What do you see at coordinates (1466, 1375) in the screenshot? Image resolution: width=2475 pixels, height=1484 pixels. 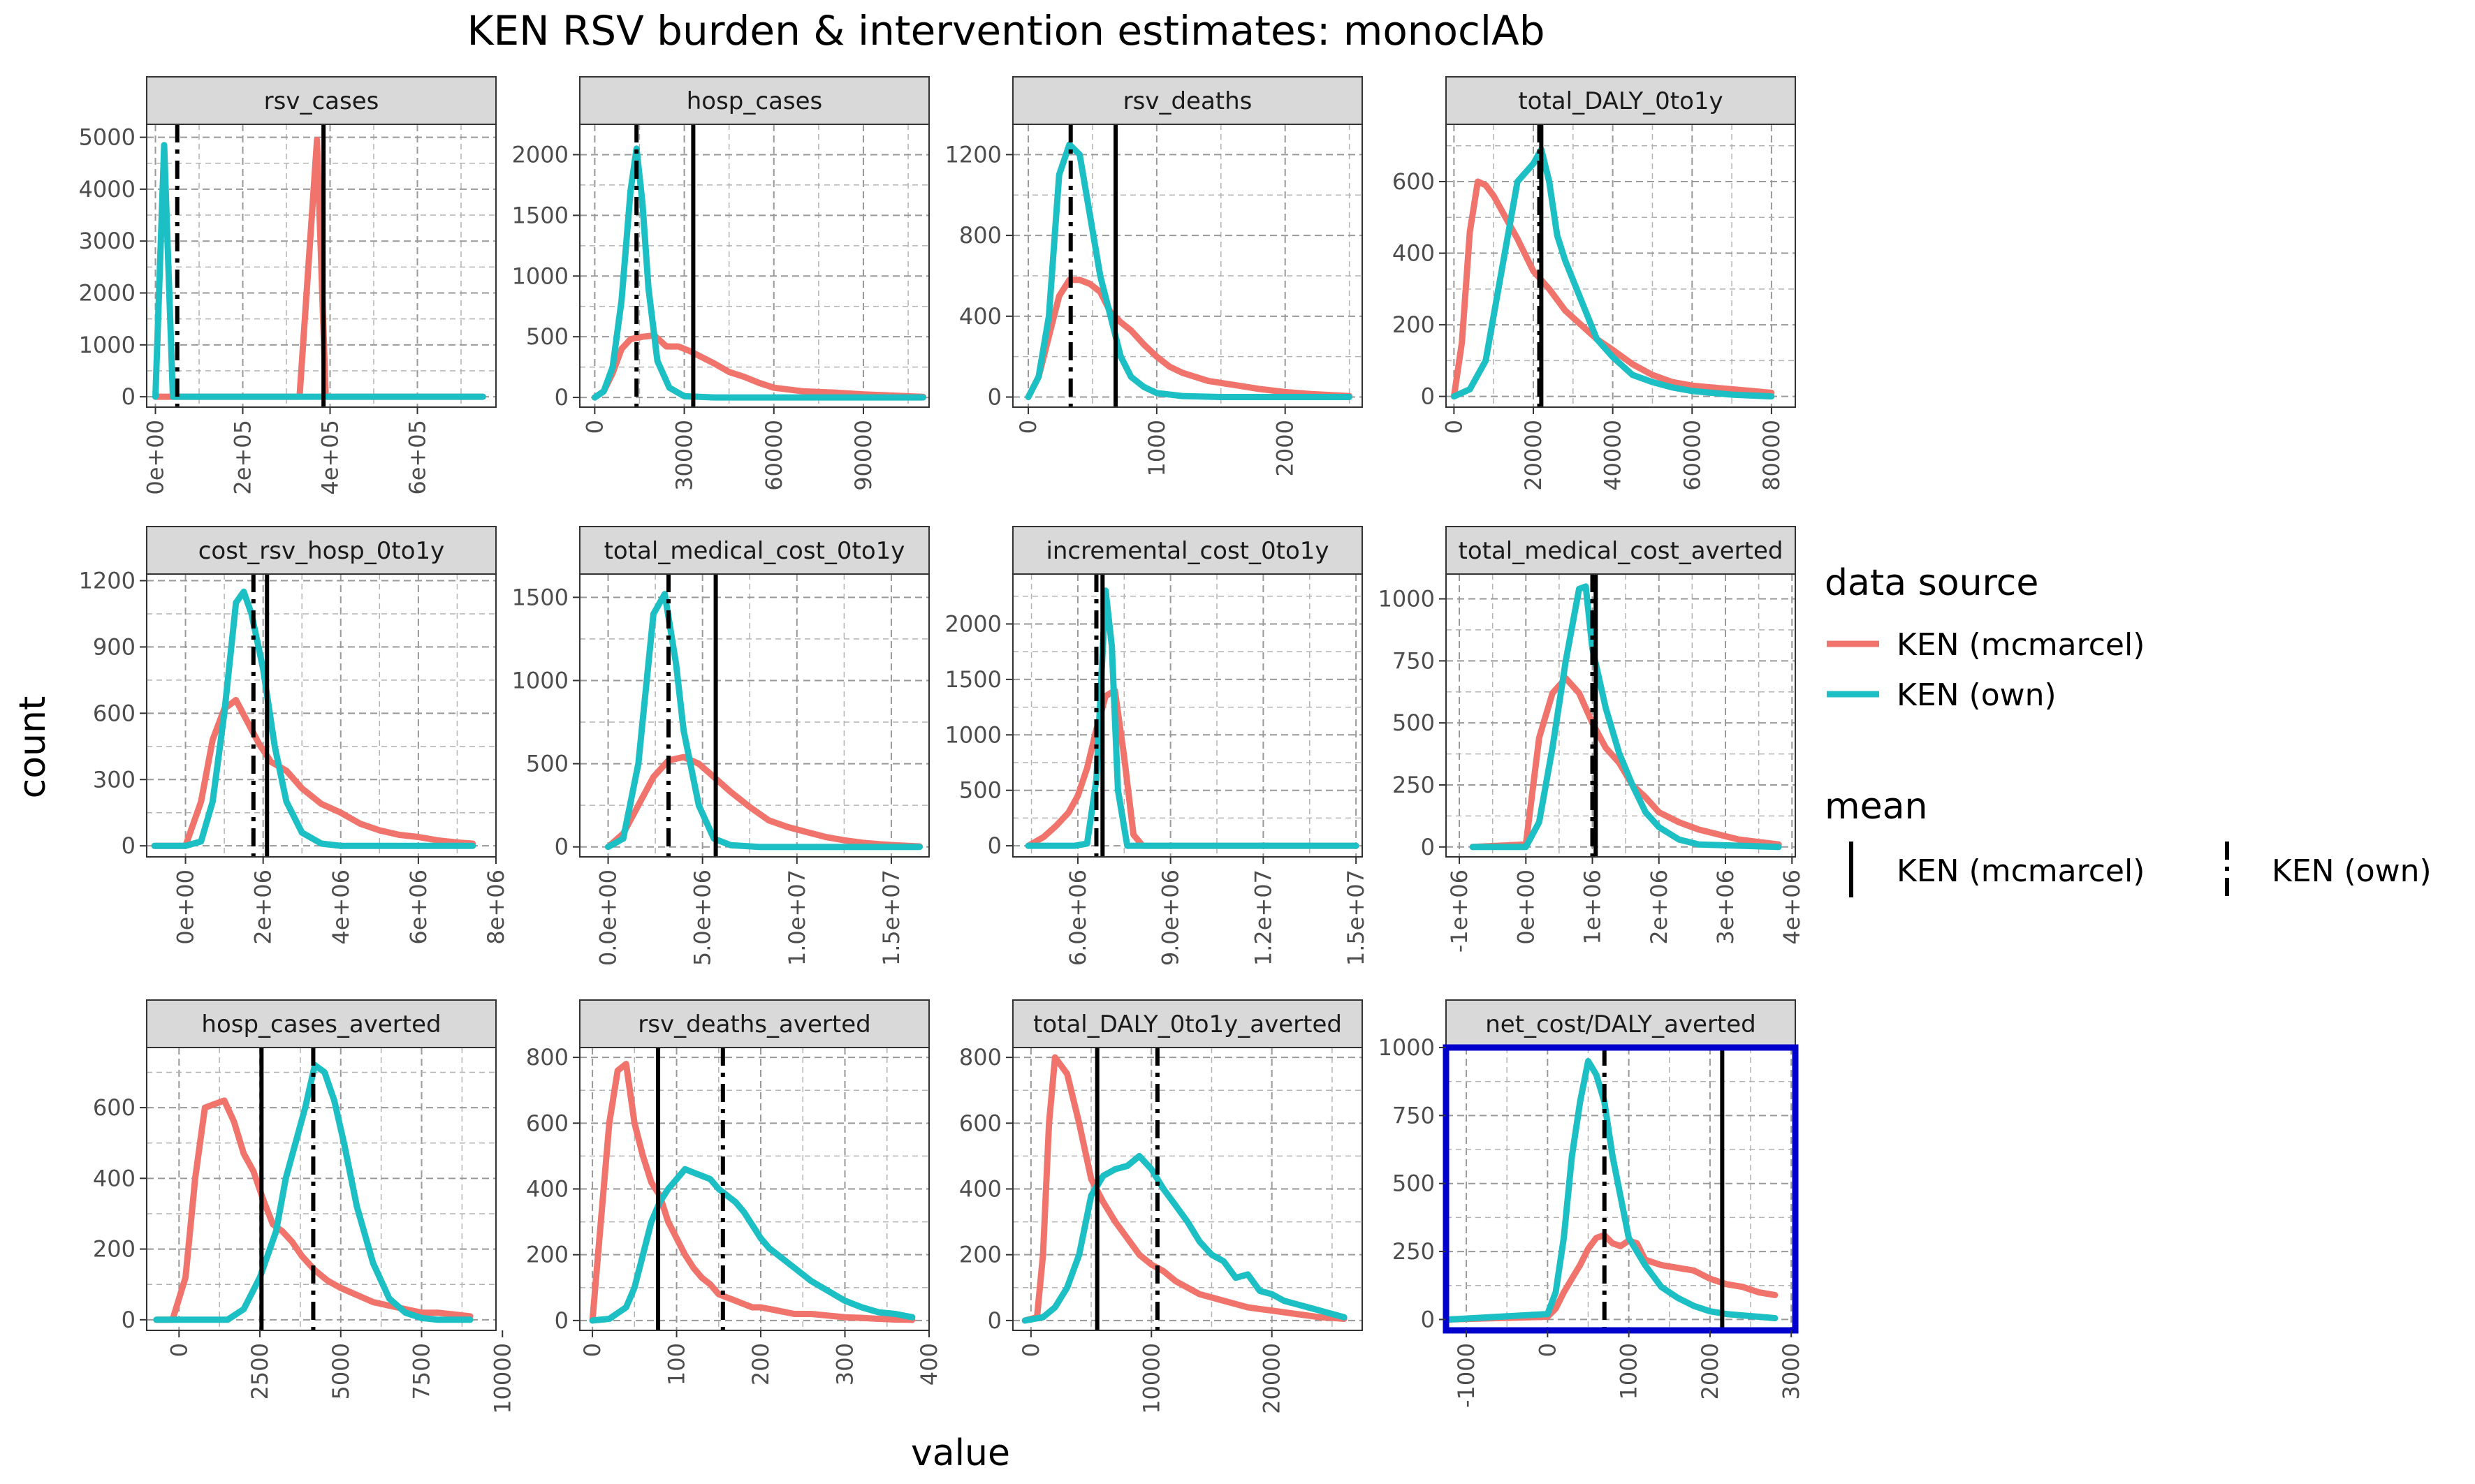 I see `x-tick-label: -1000` at bounding box center [1466, 1375].